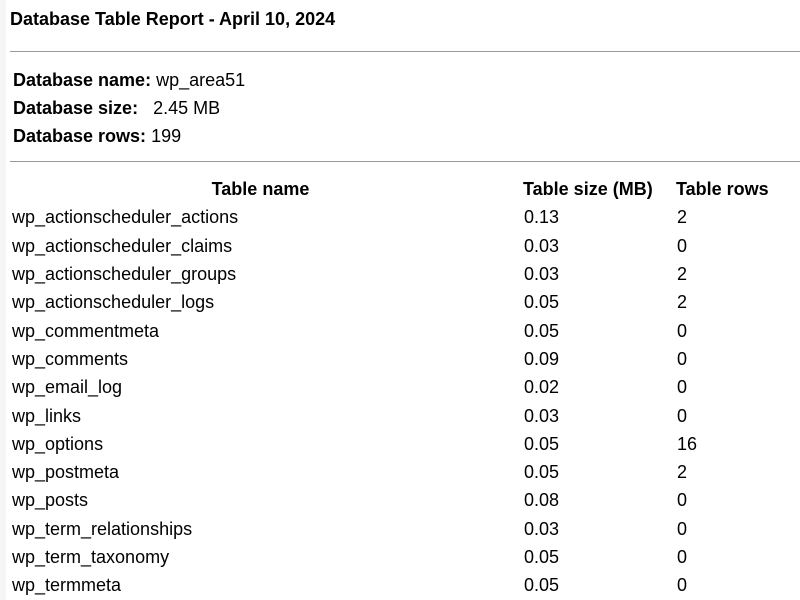 This screenshot has height=600, width=800. I want to click on database-name-value: wp_area51, so click(201, 80).